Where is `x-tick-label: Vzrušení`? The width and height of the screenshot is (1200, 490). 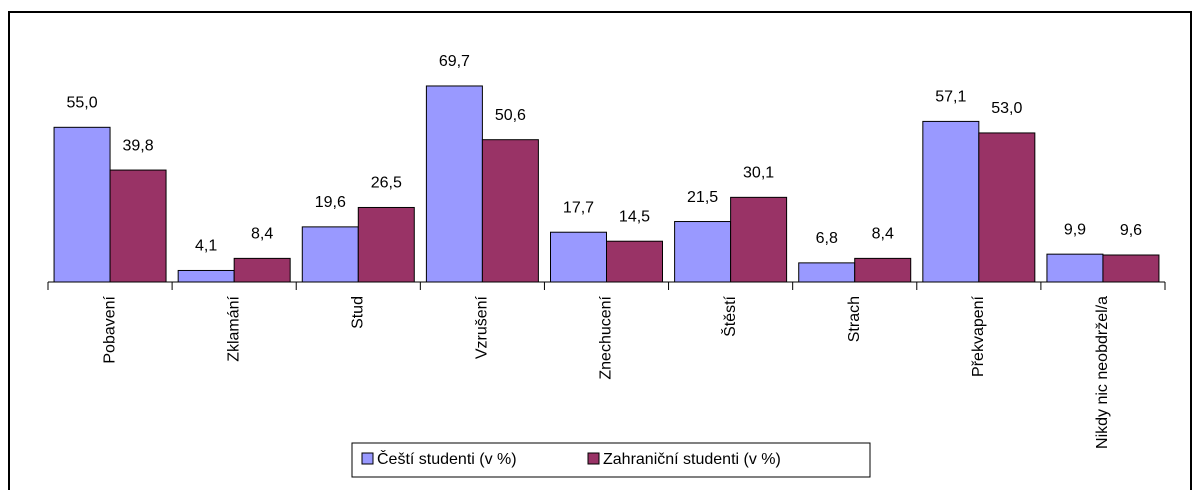 x-tick-label: Vzrušení is located at coordinates (482, 327).